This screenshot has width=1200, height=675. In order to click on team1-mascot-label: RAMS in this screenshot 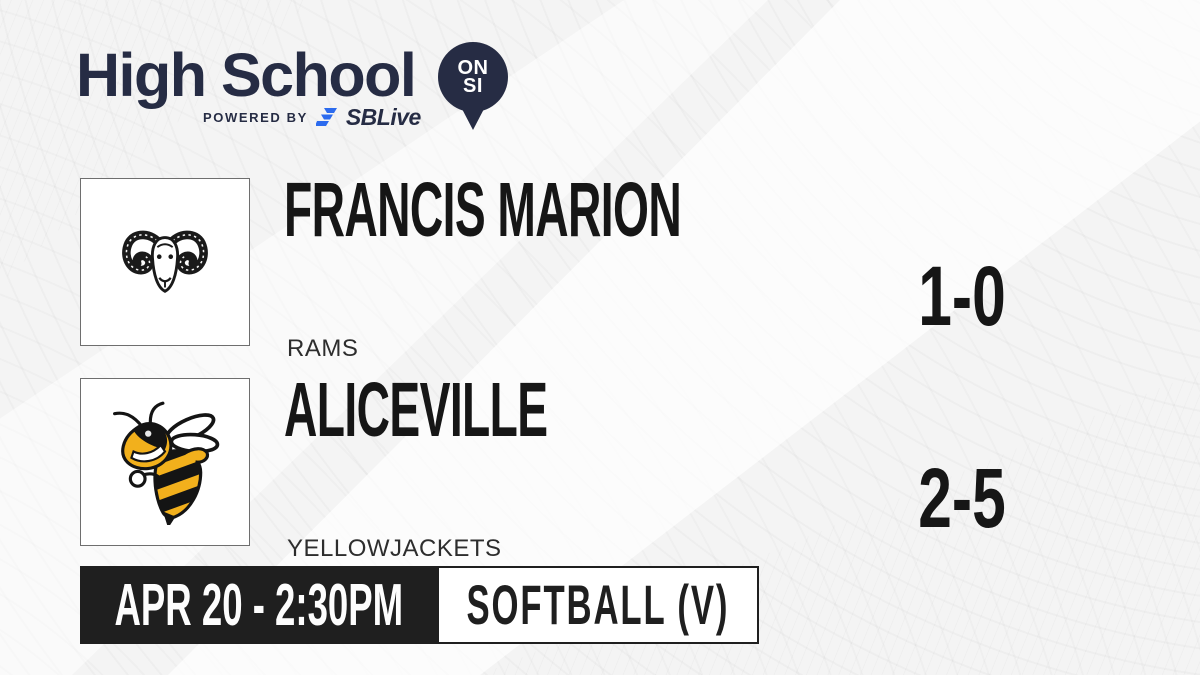, I will do `click(323, 348)`.